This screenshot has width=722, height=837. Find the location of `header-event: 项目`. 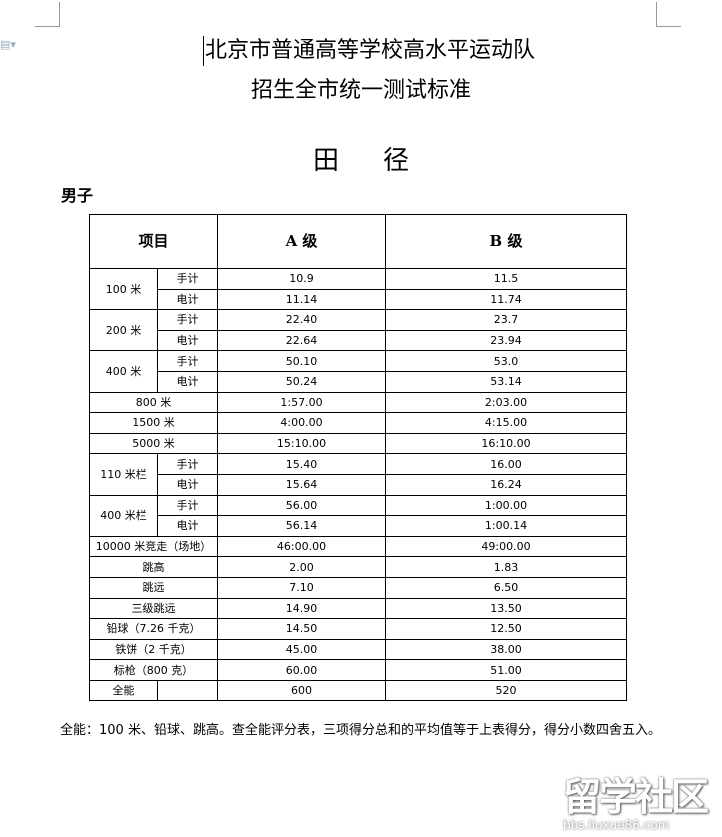

header-event: 项目 is located at coordinates (153, 241).